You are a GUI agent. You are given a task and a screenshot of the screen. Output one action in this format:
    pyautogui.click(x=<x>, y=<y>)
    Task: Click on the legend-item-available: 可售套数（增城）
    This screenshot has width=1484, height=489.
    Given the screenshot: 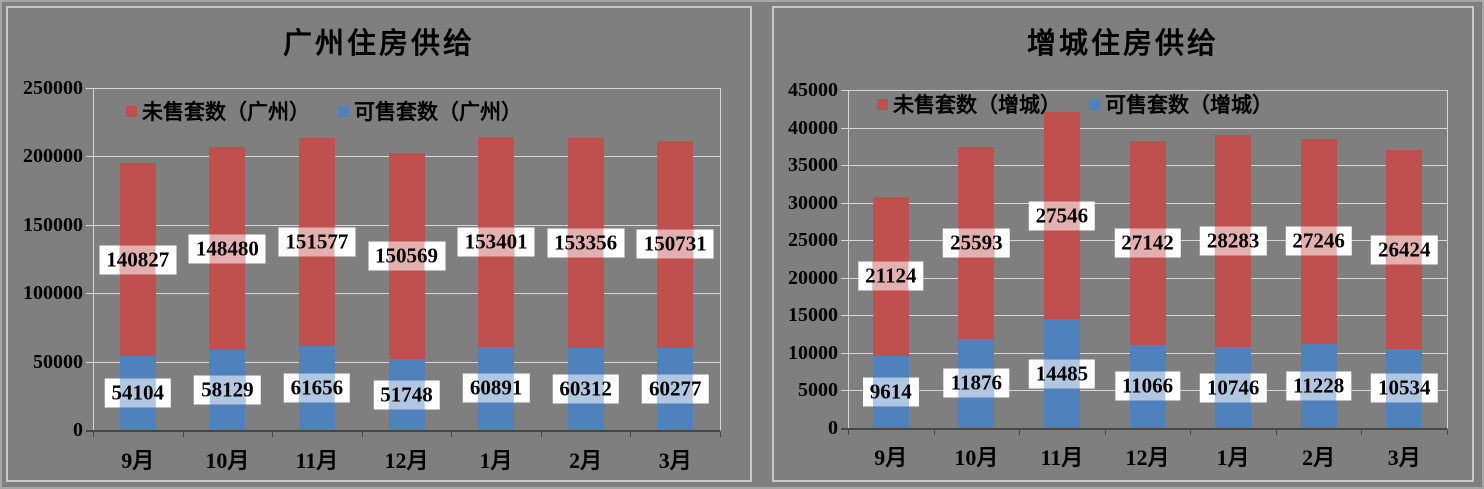 What is the action you would take?
    pyautogui.click(x=1181, y=104)
    